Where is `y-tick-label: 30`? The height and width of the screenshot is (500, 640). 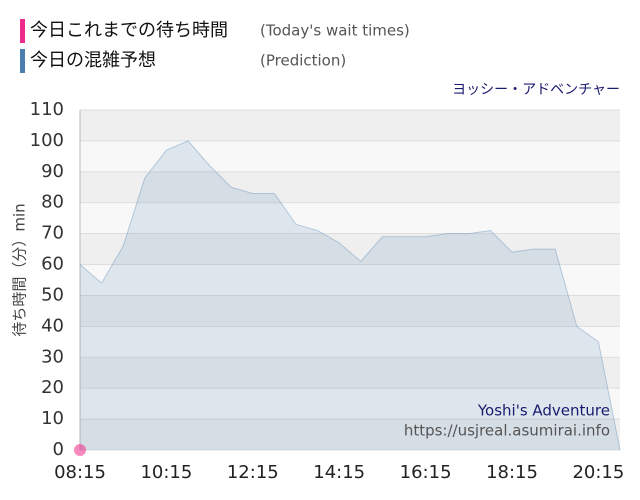
y-tick-label: 30 is located at coordinates (52, 356).